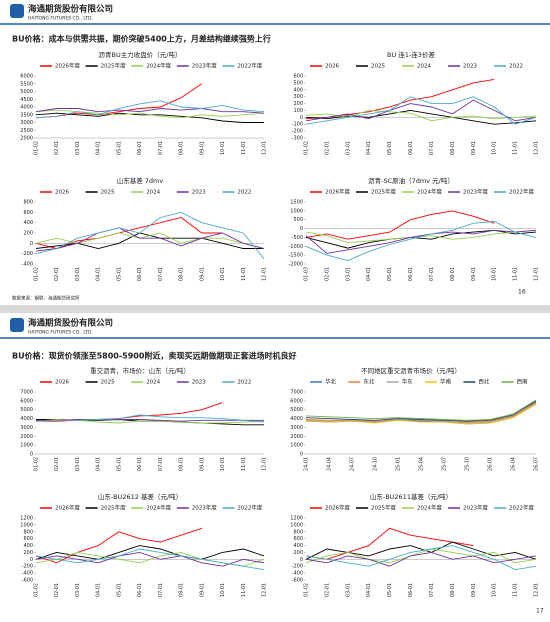  What do you see at coordinates (244, 193) in the screenshot?
I see `legend-label: 2022` at bounding box center [244, 193].